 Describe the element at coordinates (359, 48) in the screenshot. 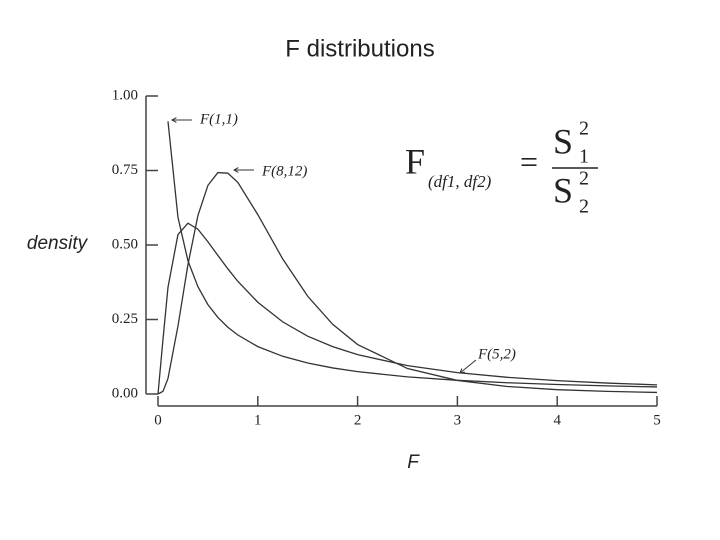

I see `chart-title: F distributions` at that location.